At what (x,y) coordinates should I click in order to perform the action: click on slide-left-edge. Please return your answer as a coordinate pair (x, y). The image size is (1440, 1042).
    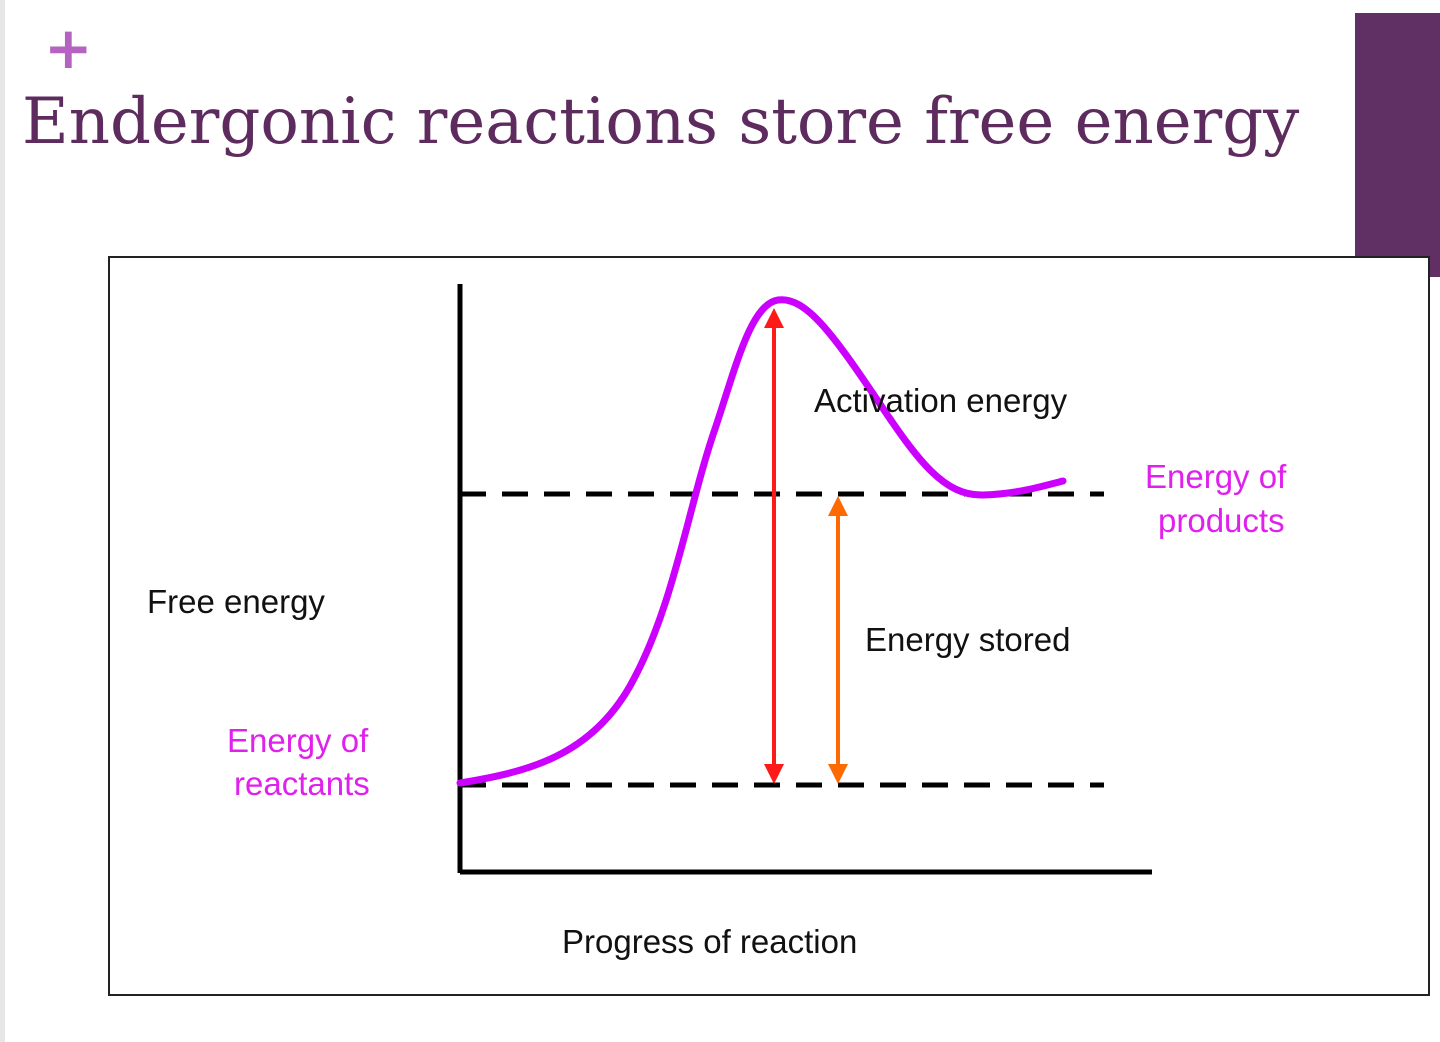
    Looking at the image, I should click on (2, 521).